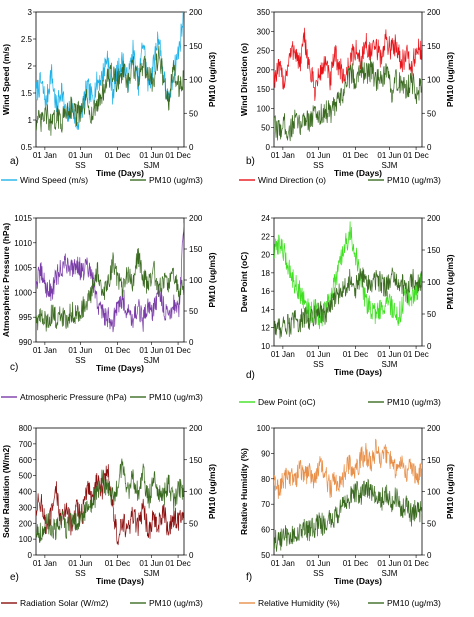 The width and height of the screenshot is (474, 617). I want to click on y-tick-left-label: 50, so click(265, 128).